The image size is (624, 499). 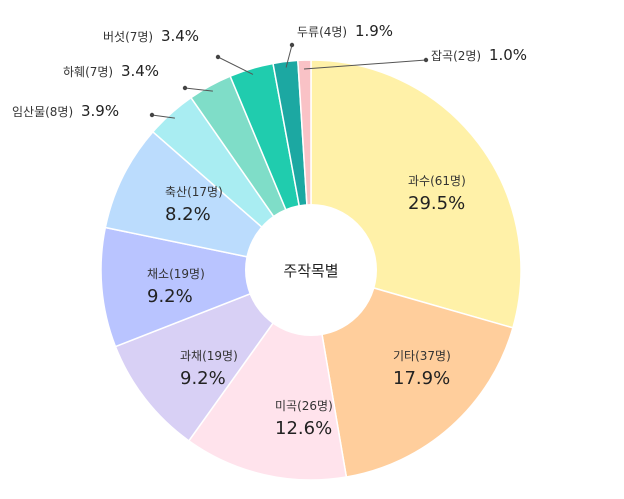 What do you see at coordinates (194, 192) in the screenshot?
I see `slice-label-name: 축산(17명)` at bounding box center [194, 192].